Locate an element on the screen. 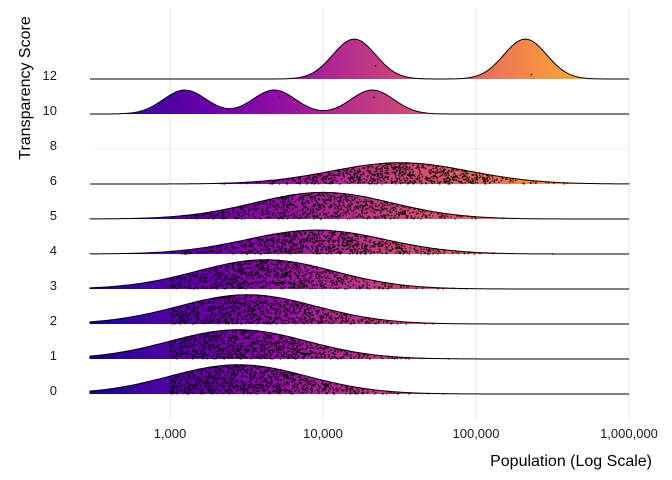 The width and height of the screenshot is (672, 480). x-tick-label: 100,000 is located at coordinates (476, 433).